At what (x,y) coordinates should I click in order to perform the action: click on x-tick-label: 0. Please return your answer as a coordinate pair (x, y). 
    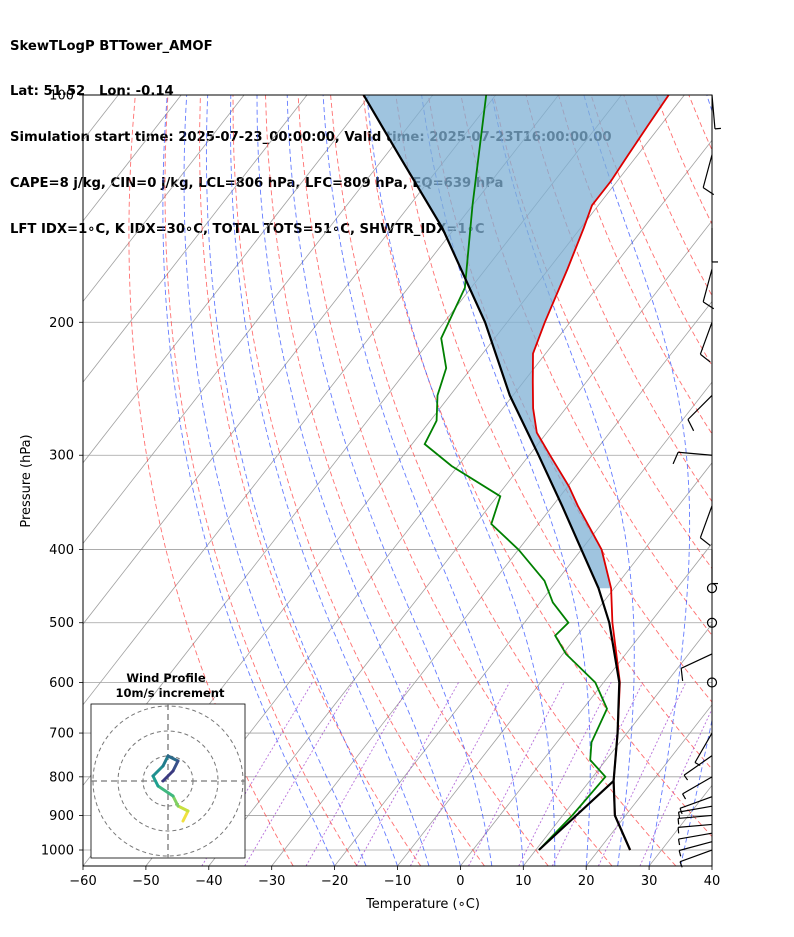
    Looking at the image, I should click on (460, 881).